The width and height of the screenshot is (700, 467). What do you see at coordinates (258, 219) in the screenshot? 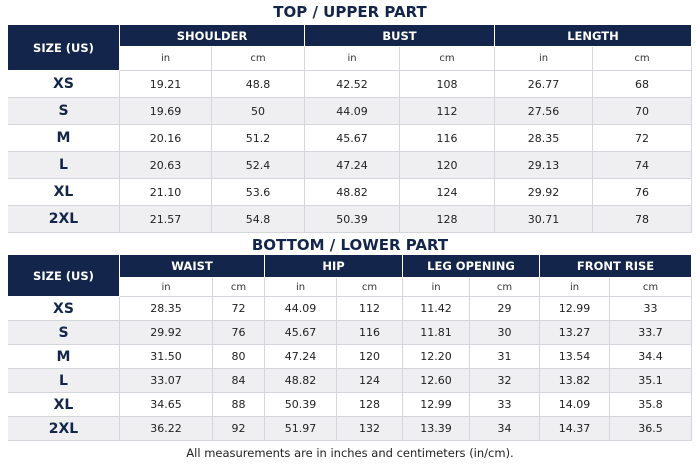
I see `measurement: 54.8` at bounding box center [258, 219].